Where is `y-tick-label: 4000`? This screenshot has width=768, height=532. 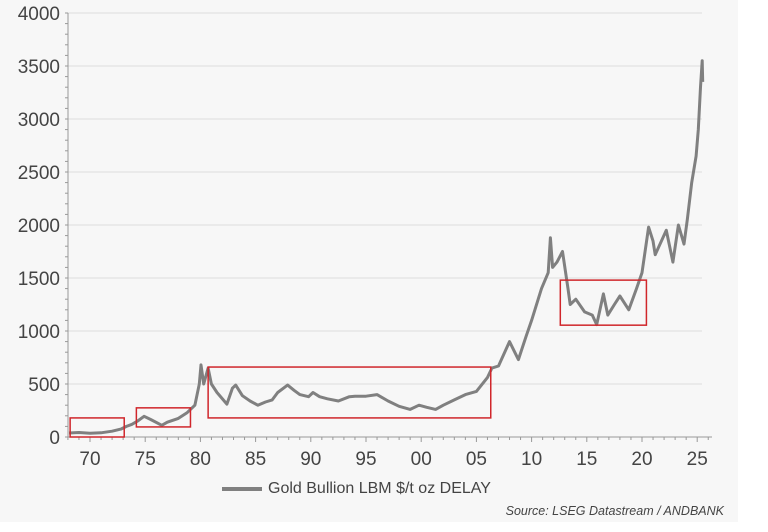 y-tick-label: 4000 is located at coordinates (39, 14).